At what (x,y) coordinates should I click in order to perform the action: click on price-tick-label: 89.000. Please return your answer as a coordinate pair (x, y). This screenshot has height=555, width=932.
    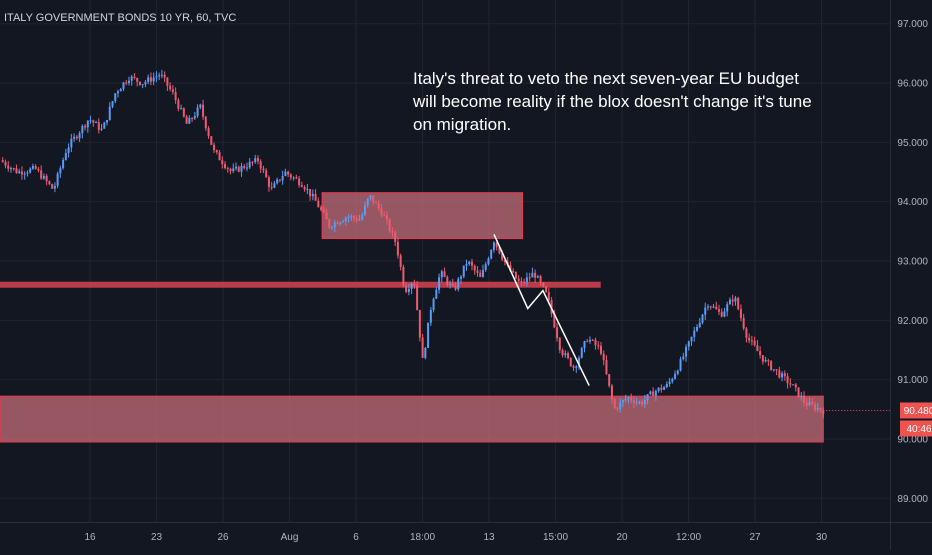
    Looking at the image, I should click on (912, 499).